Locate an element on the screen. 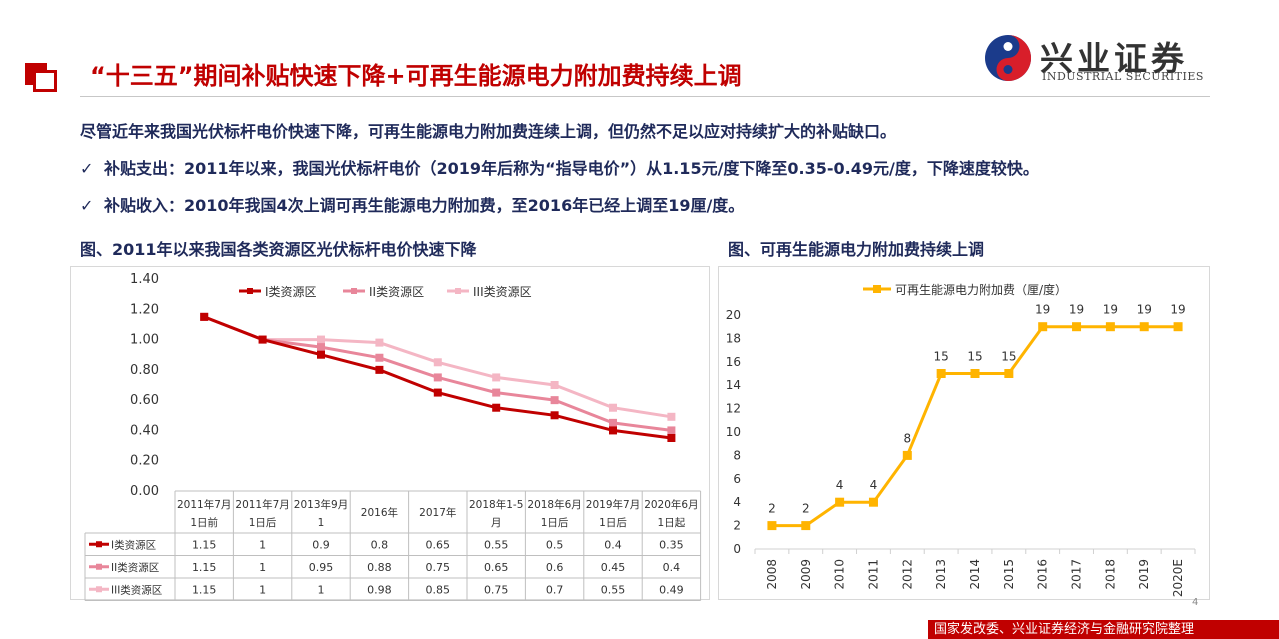 The height and width of the screenshot is (639, 1279). y-tick-label: 20 is located at coordinates (733, 315).